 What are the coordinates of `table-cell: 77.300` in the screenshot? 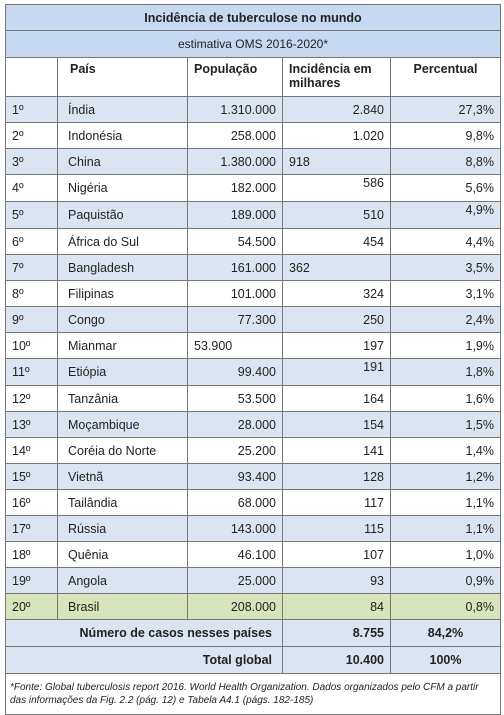 It's located at (235, 319).